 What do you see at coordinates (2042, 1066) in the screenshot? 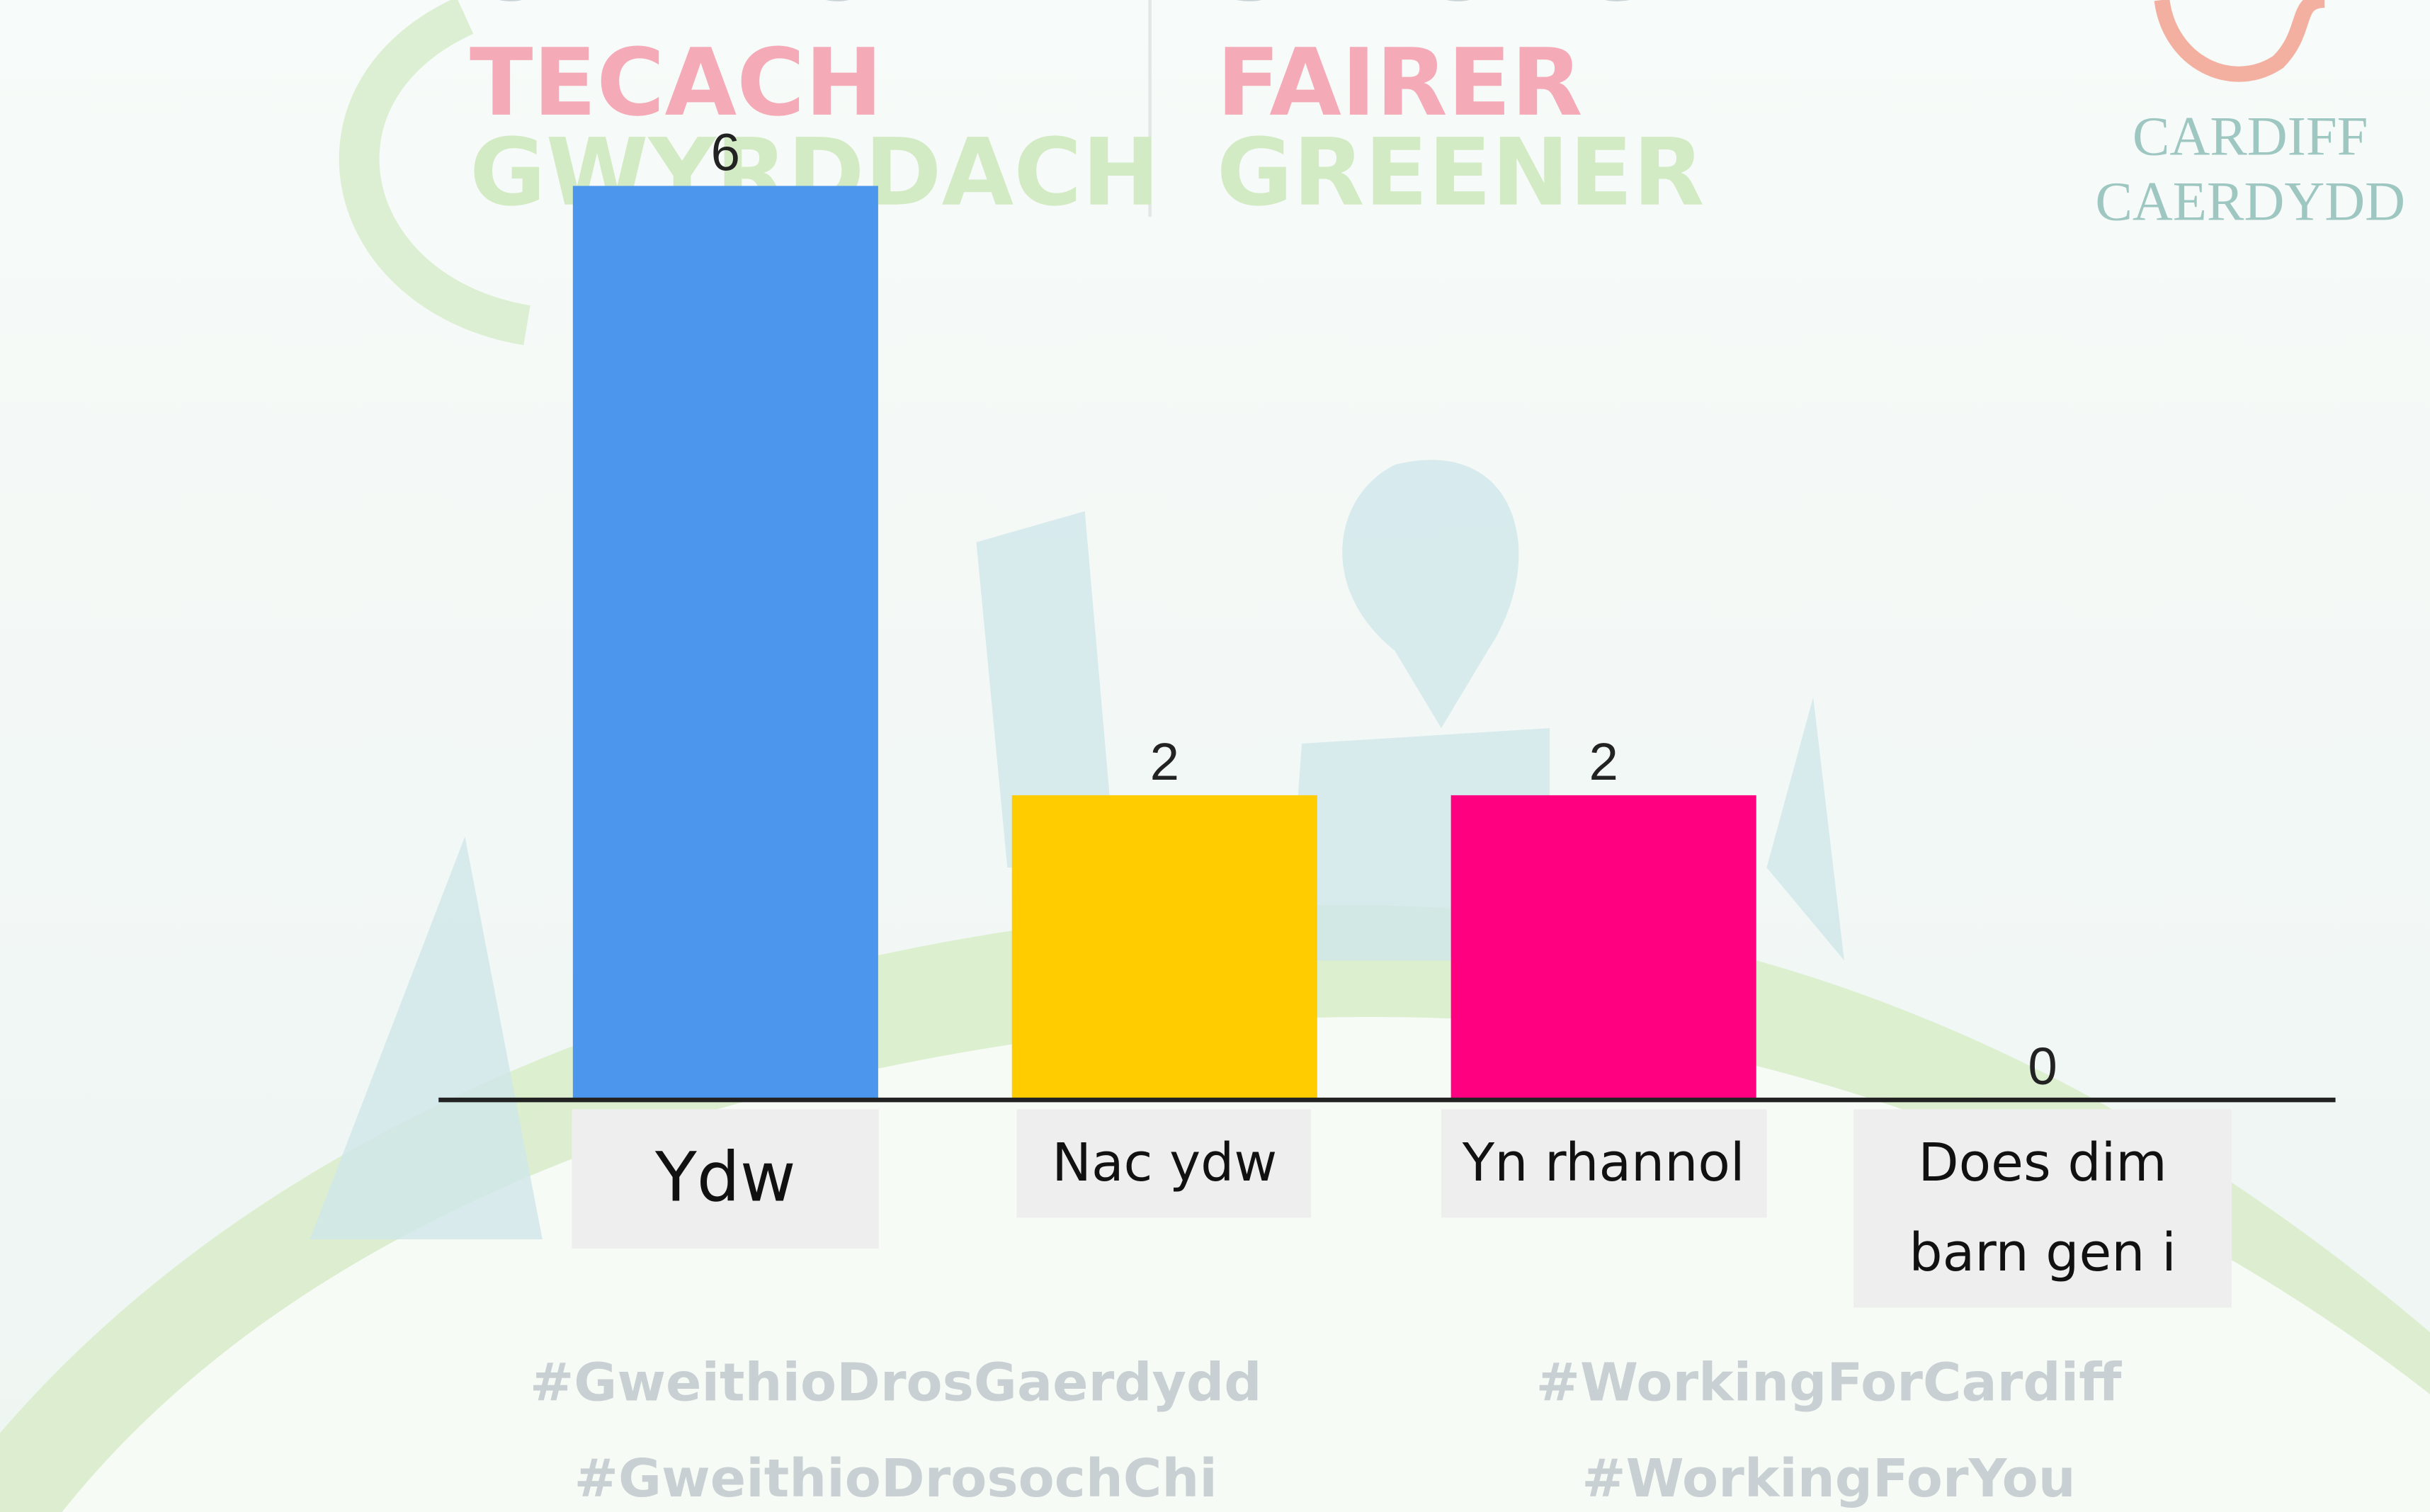
I see `value-label: 0` at bounding box center [2042, 1066].